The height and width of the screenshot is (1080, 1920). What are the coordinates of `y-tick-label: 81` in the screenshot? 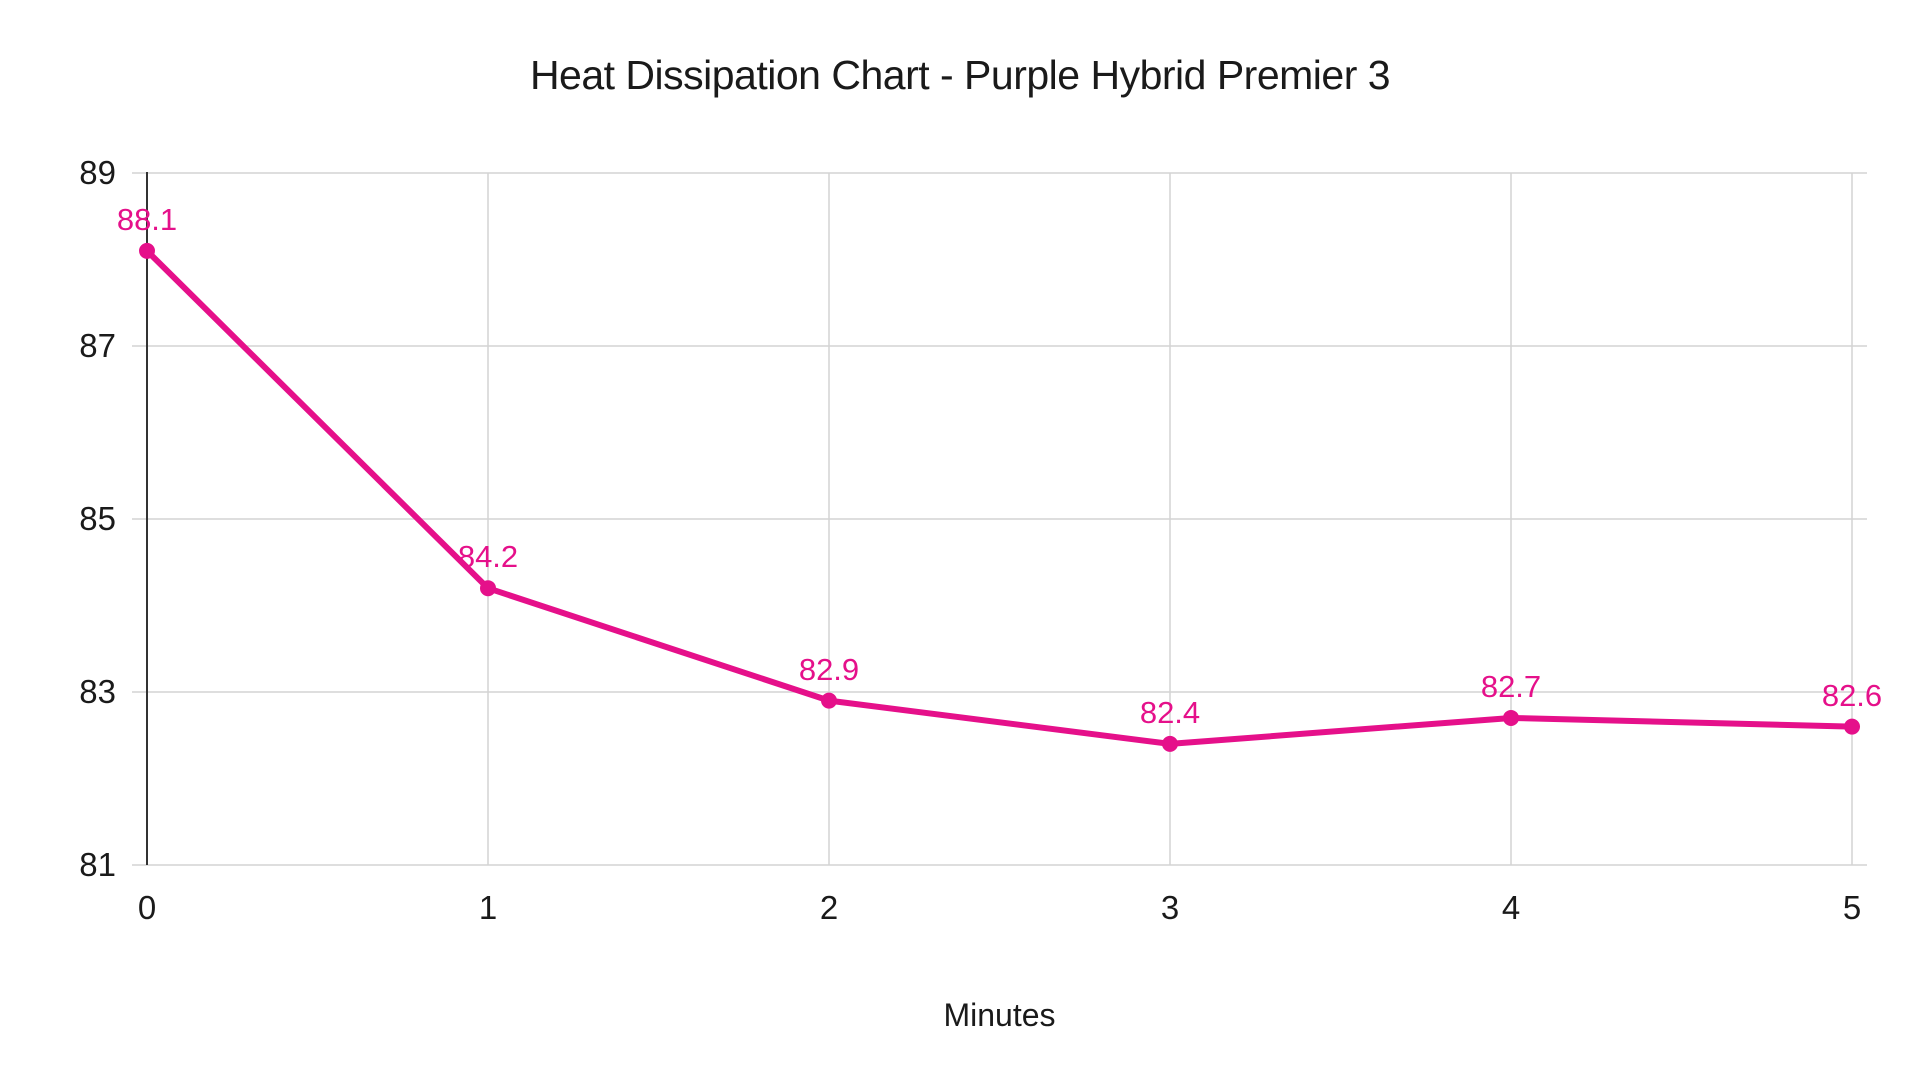 It's located at (97, 864).